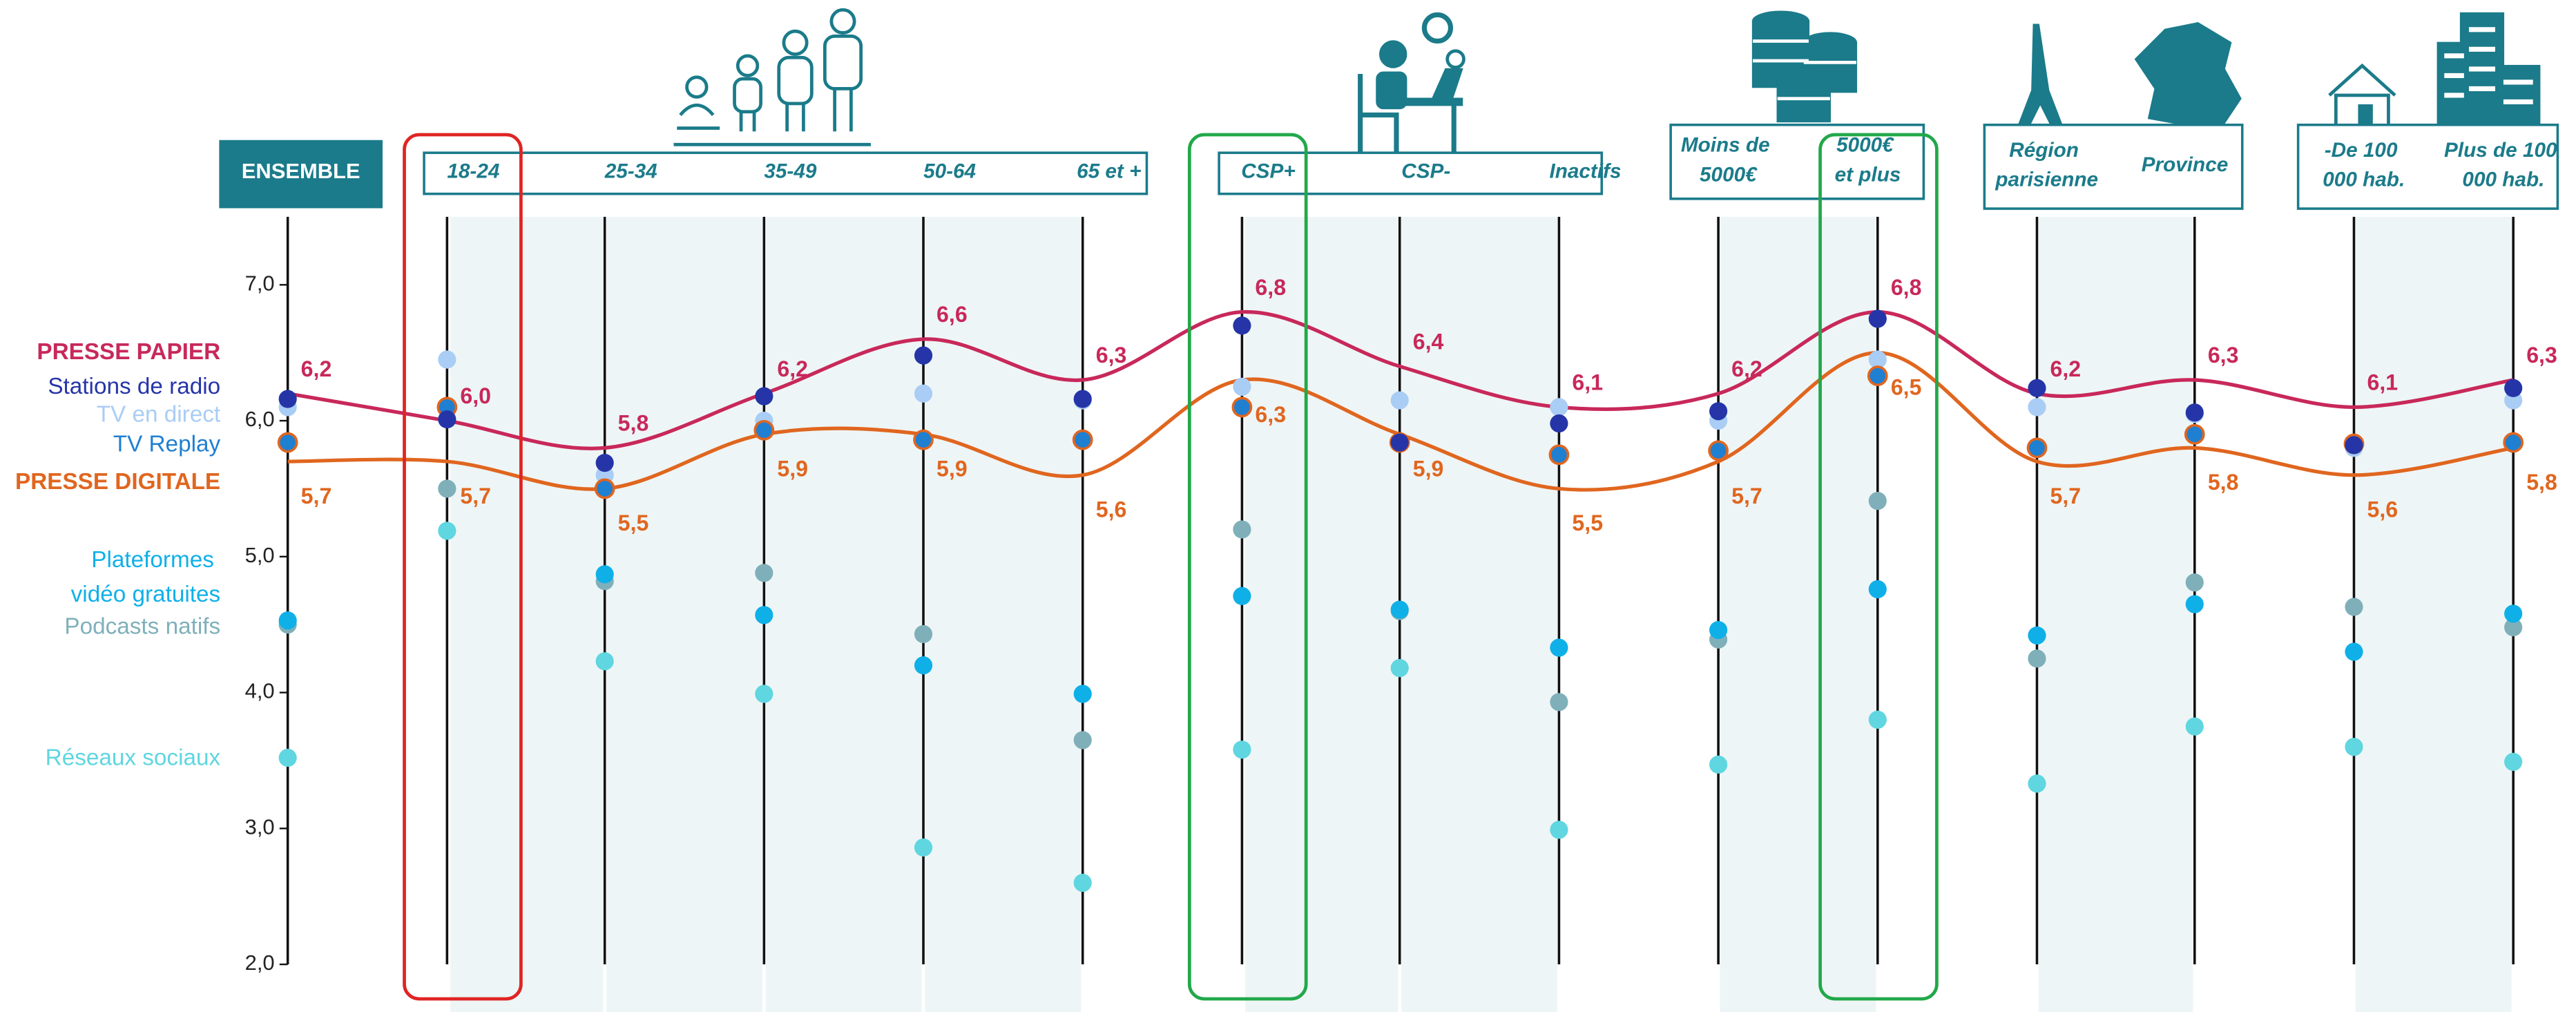  What do you see at coordinates (475, 395) in the screenshot?
I see `value-label: 6,0` at bounding box center [475, 395].